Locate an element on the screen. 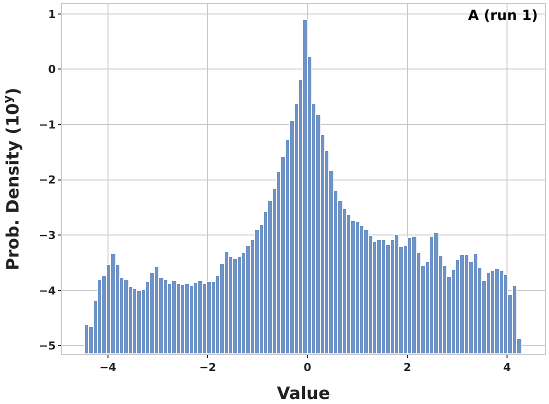 This screenshot has height=404, width=549. annotation: A (run 1) is located at coordinates (503, 16).